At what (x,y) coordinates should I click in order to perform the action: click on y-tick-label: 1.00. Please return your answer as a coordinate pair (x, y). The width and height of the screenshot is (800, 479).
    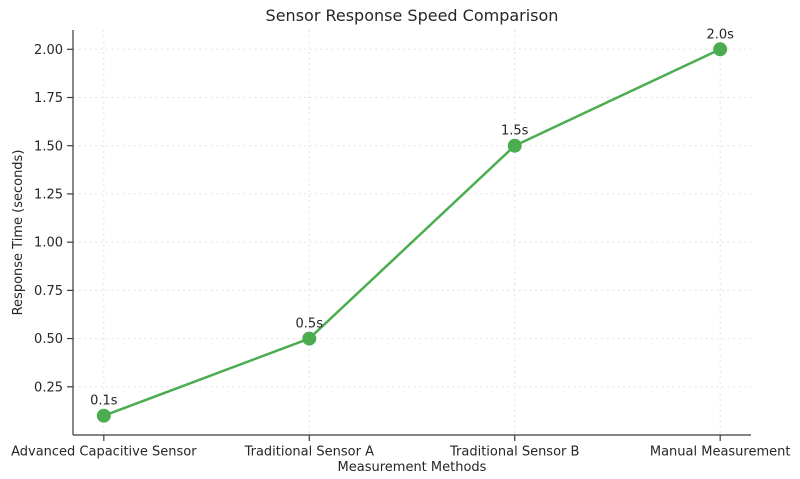
    Looking at the image, I should click on (48, 243).